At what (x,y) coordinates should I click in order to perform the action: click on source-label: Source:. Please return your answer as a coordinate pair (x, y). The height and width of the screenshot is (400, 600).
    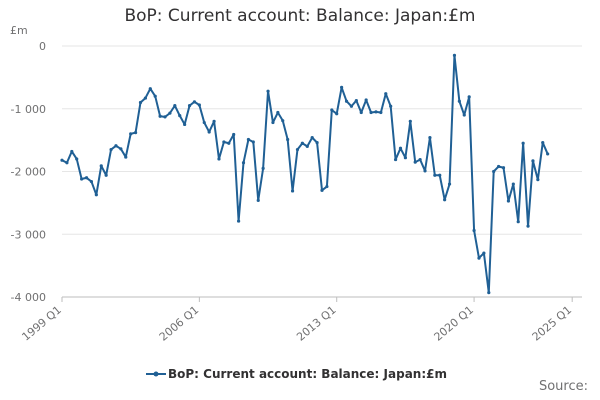
    Looking at the image, I should click on (563, 386).